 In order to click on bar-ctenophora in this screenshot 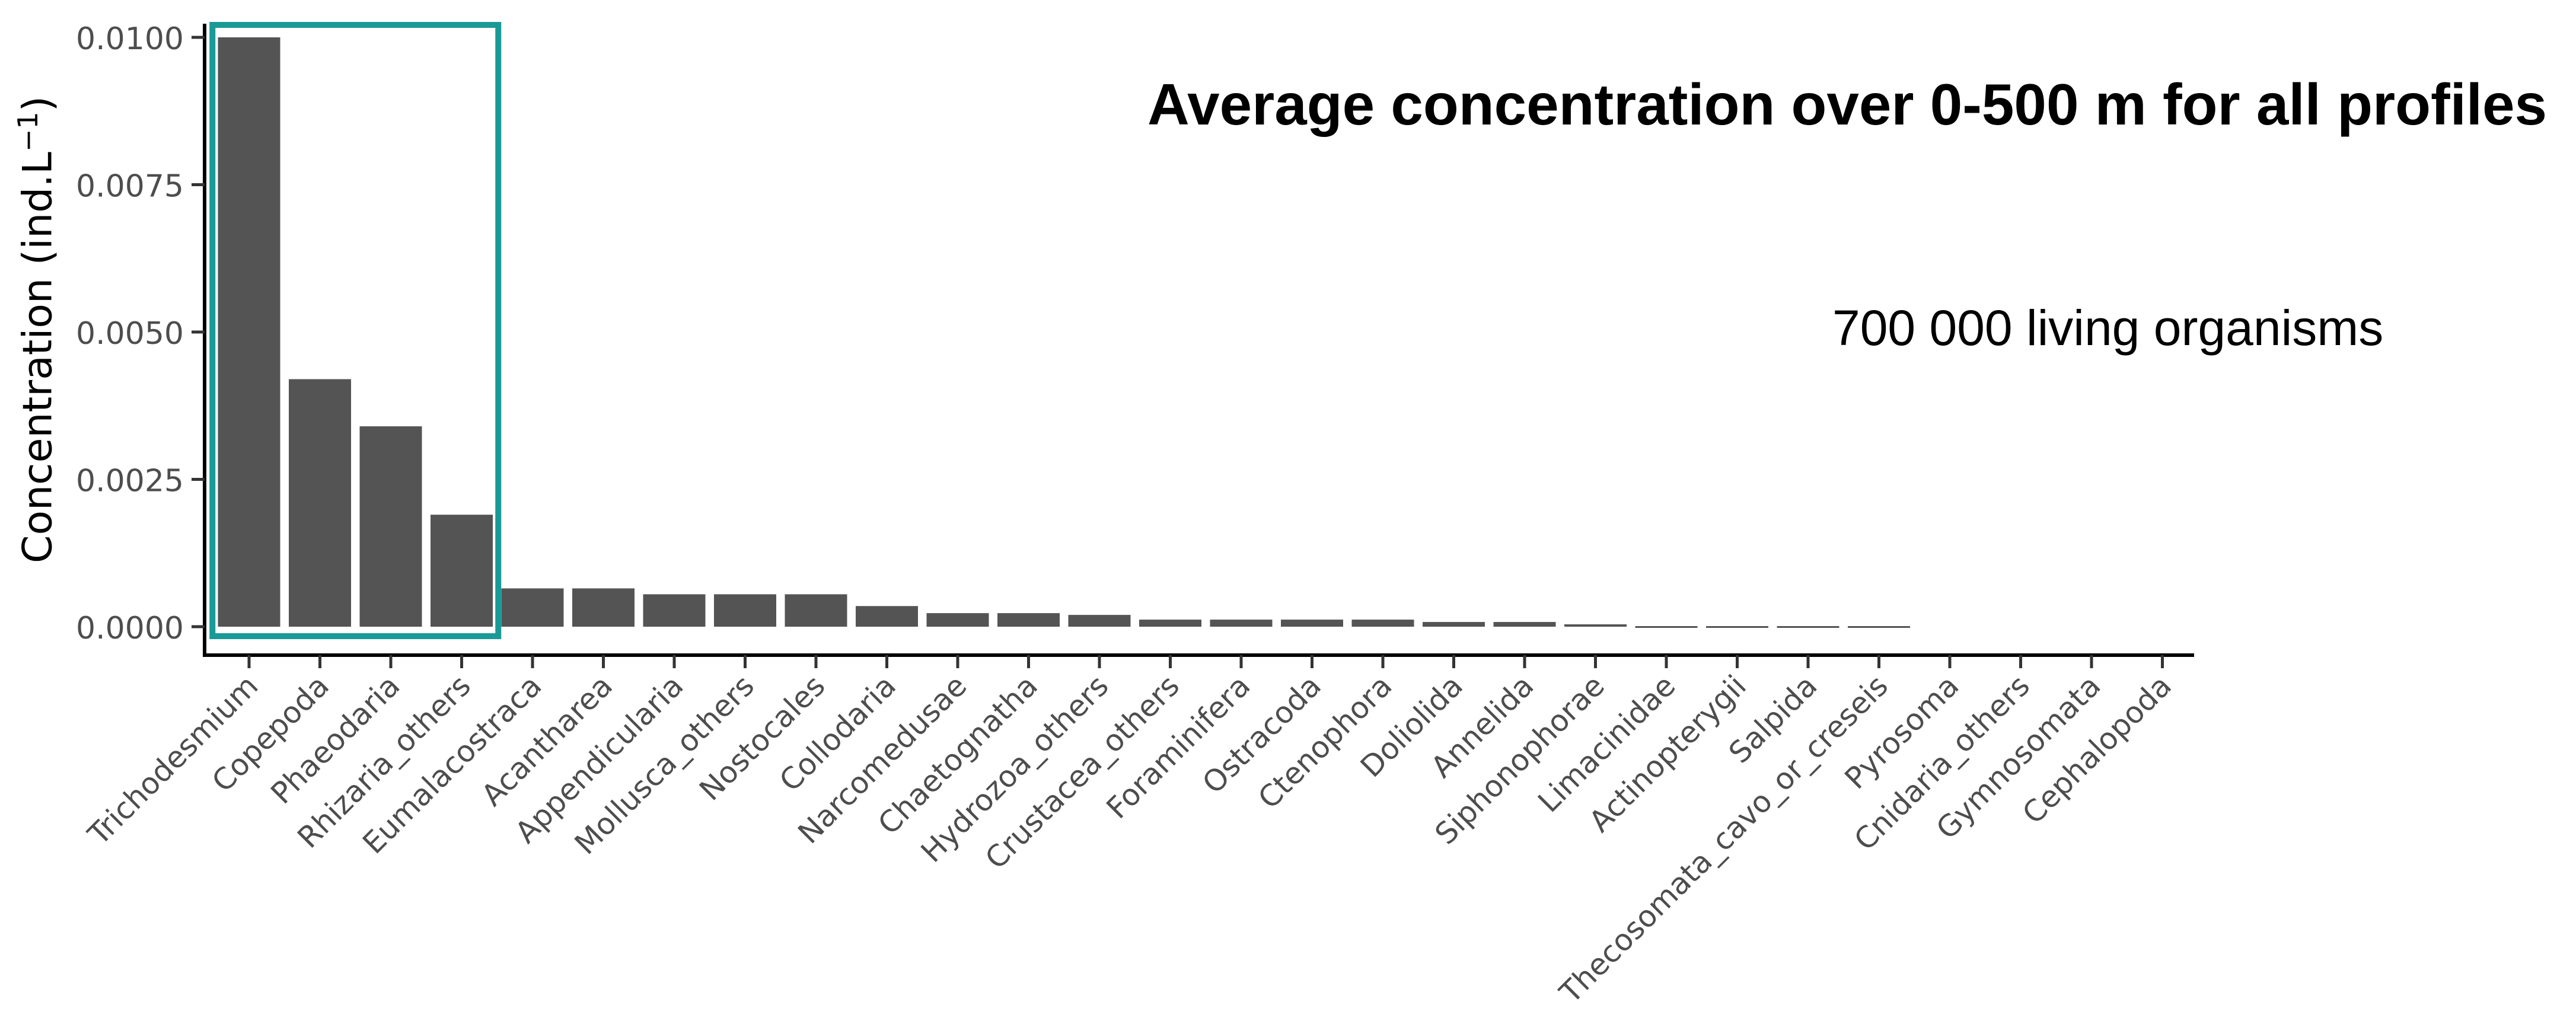, I will do `click(1383, 623)`.